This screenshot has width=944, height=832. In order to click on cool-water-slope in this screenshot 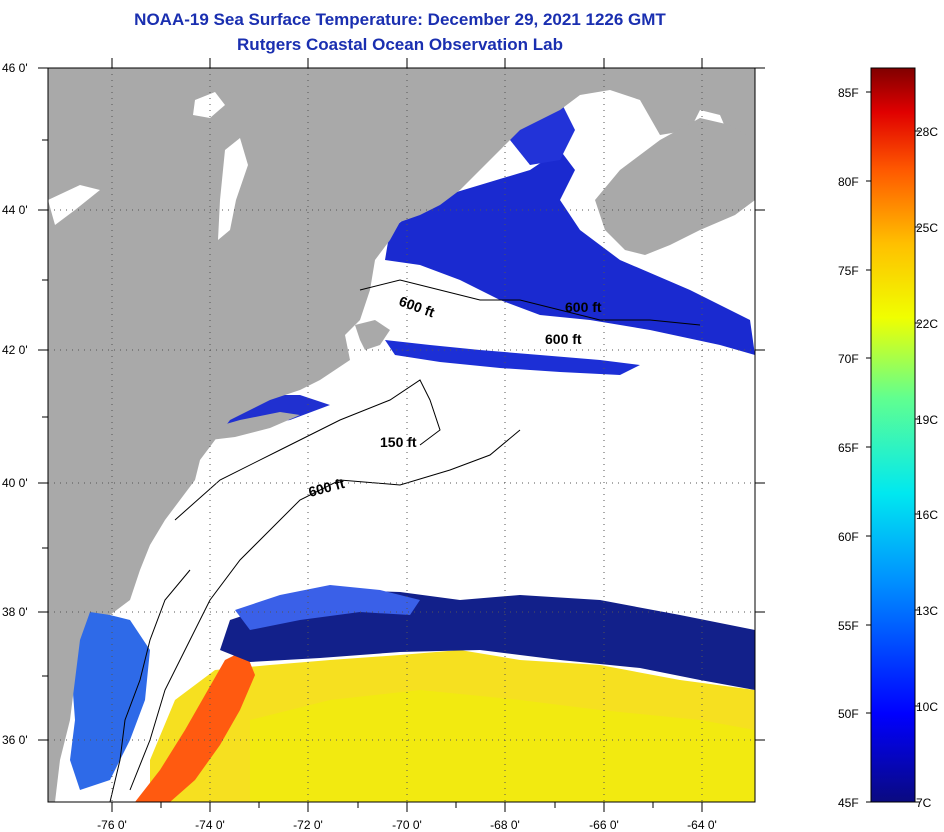, I will do `click(327, 607)`.